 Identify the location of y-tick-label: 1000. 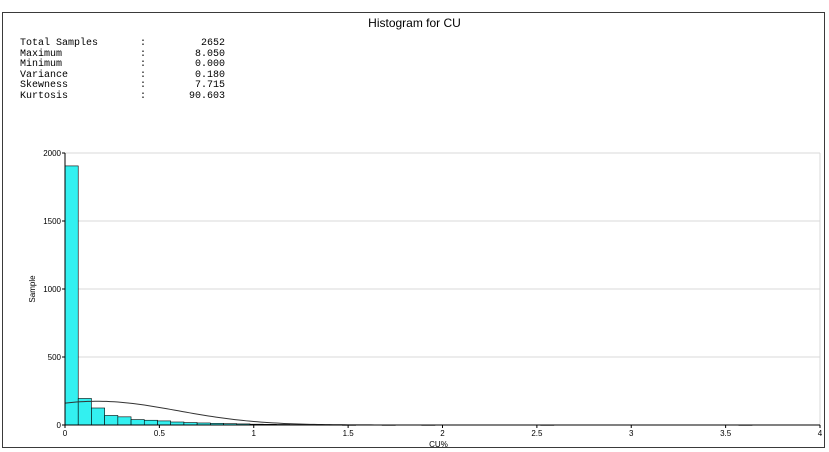
(52, 289).